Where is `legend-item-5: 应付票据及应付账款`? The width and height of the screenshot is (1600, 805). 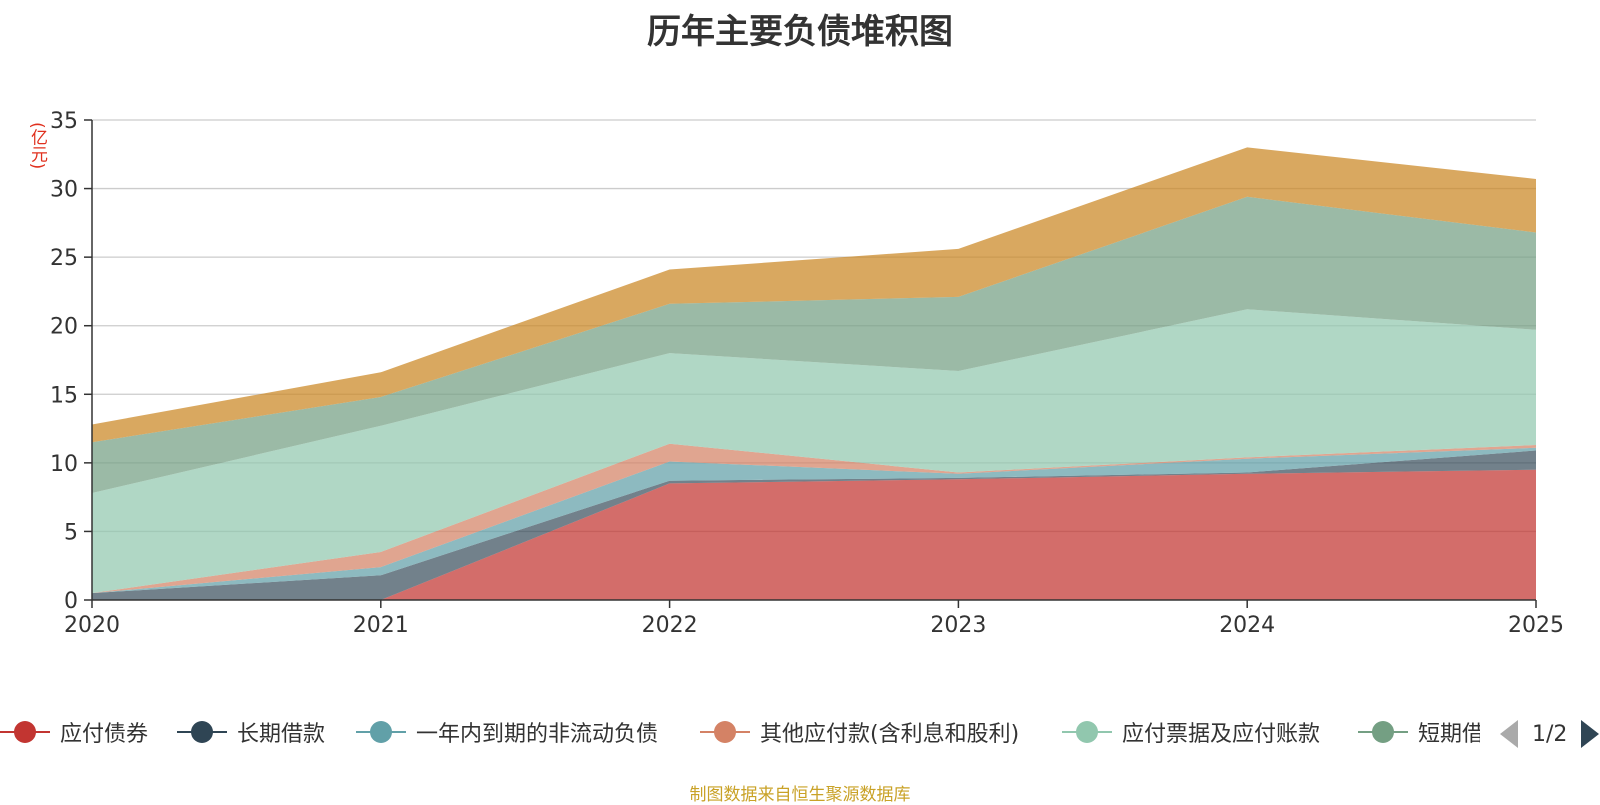
legend-item-5: 应付票据及应付账款 is located at coordinates (1191, 732).